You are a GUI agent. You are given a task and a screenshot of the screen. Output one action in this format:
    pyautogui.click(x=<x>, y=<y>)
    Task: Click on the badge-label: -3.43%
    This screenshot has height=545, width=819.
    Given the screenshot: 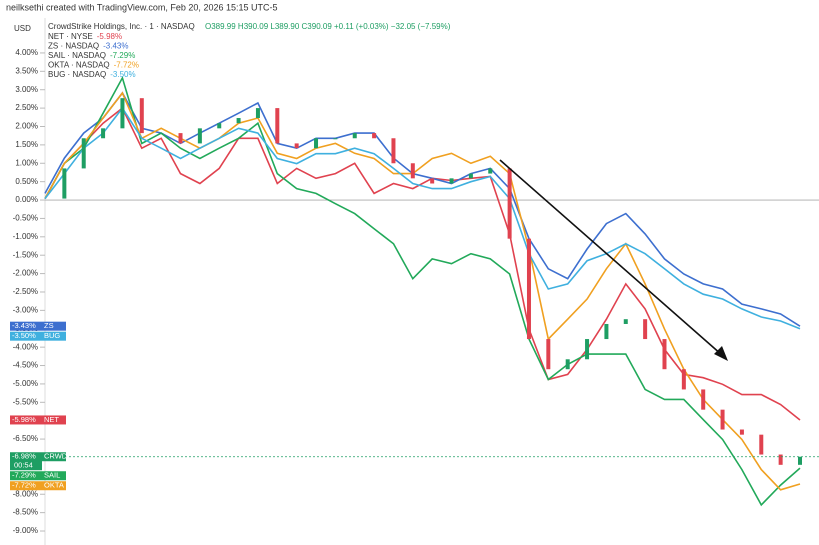 What is the action you would take?
    pyautogui.click(x=24, y=325)
    